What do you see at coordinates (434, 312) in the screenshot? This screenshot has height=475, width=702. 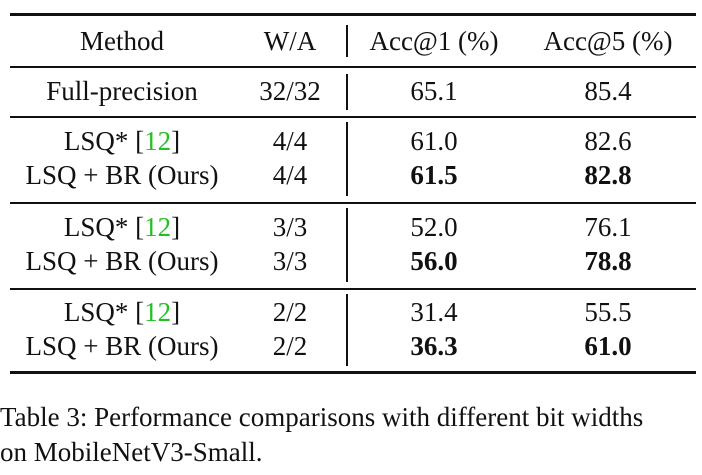 I see `baseline-acc1: 31.4` at bounding box center [434, 312].